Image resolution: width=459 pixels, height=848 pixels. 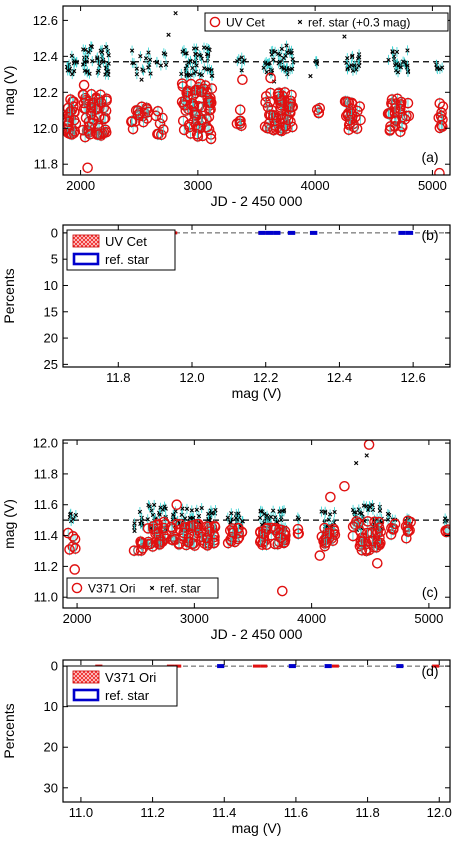 What do you see at coordinates (51, 787) in the screenshot?
I see `y-tick-label-d: 30` at bounding box center [51, 787].